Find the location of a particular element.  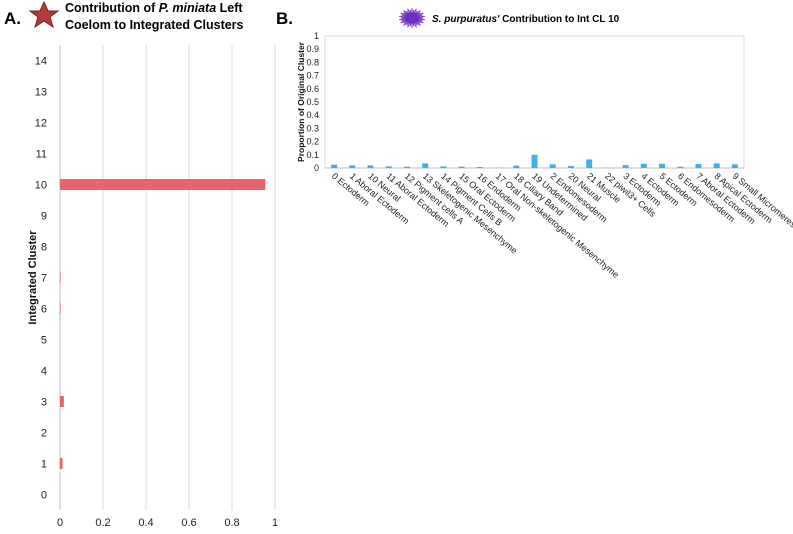

panel-a-letter: A. is located at coordinates (12, 18).